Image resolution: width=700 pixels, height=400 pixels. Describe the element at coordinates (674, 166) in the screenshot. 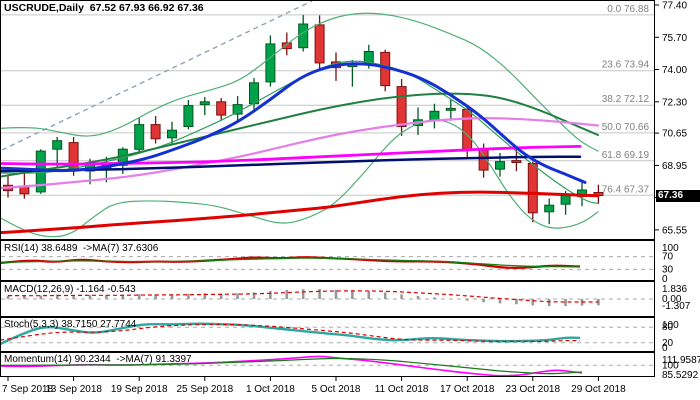

I see `price-tick-label: 68.95` at that location.